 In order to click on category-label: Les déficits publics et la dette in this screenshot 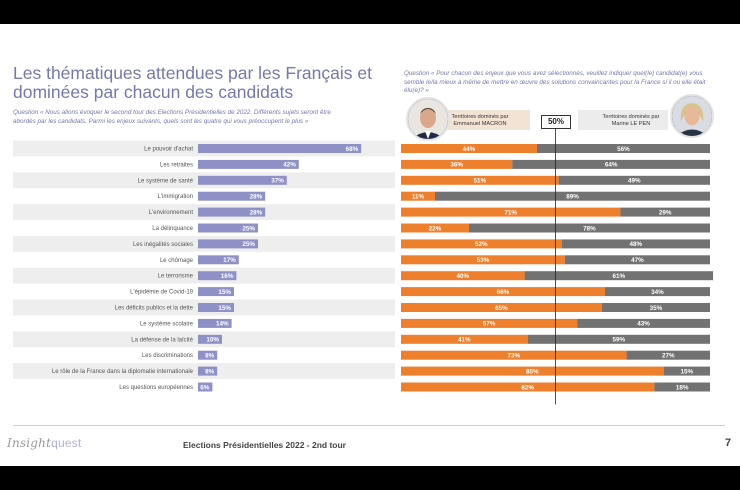, I will do `click(154, 309)`.